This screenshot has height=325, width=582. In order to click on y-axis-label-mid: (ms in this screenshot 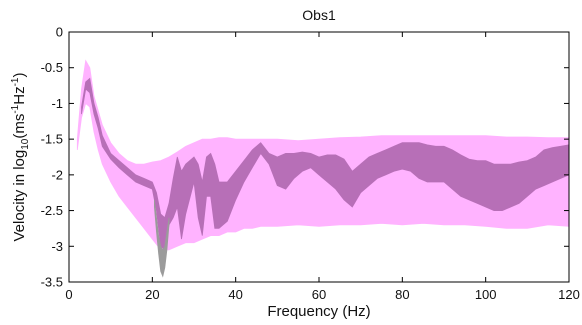, I will do `click(19, 126)`.